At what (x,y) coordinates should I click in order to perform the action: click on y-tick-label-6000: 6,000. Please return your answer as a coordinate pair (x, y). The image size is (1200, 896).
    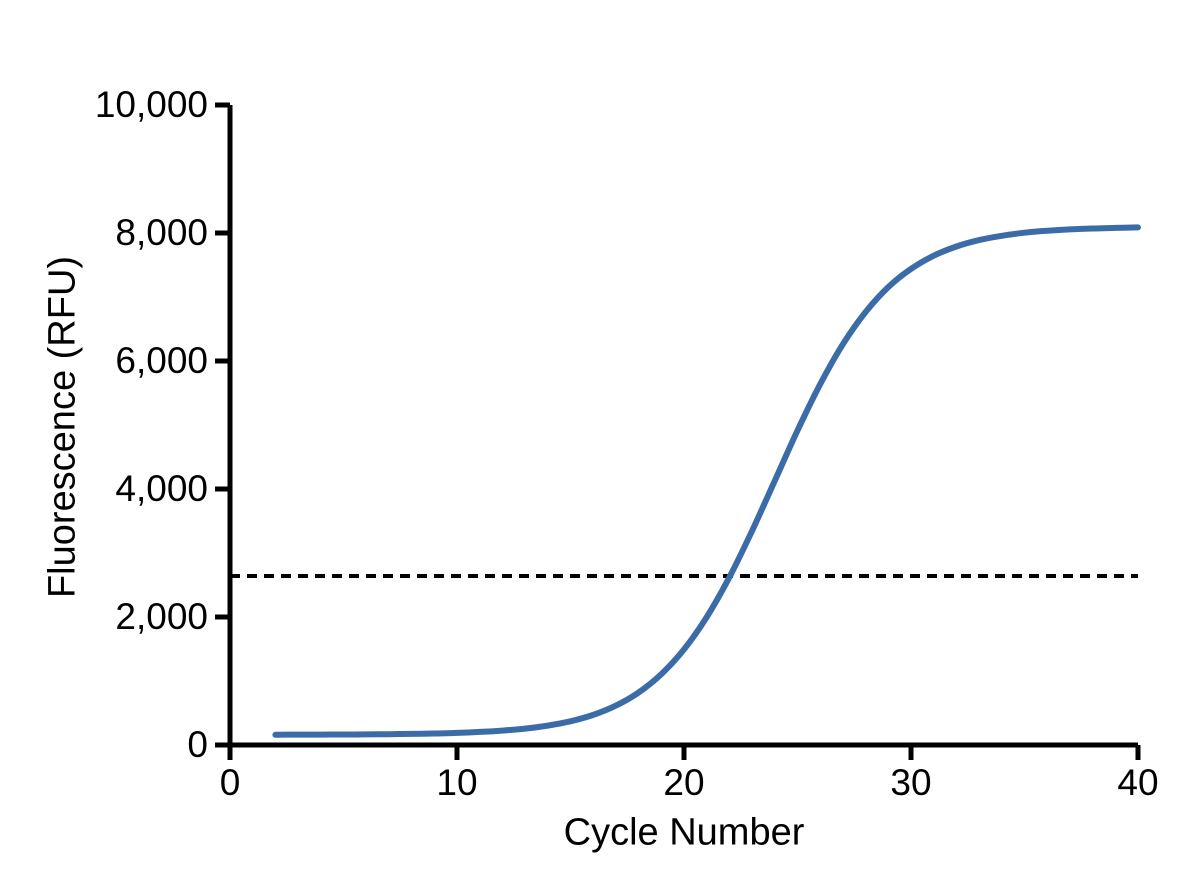
    Looking at the image, I should click on (161, 360).